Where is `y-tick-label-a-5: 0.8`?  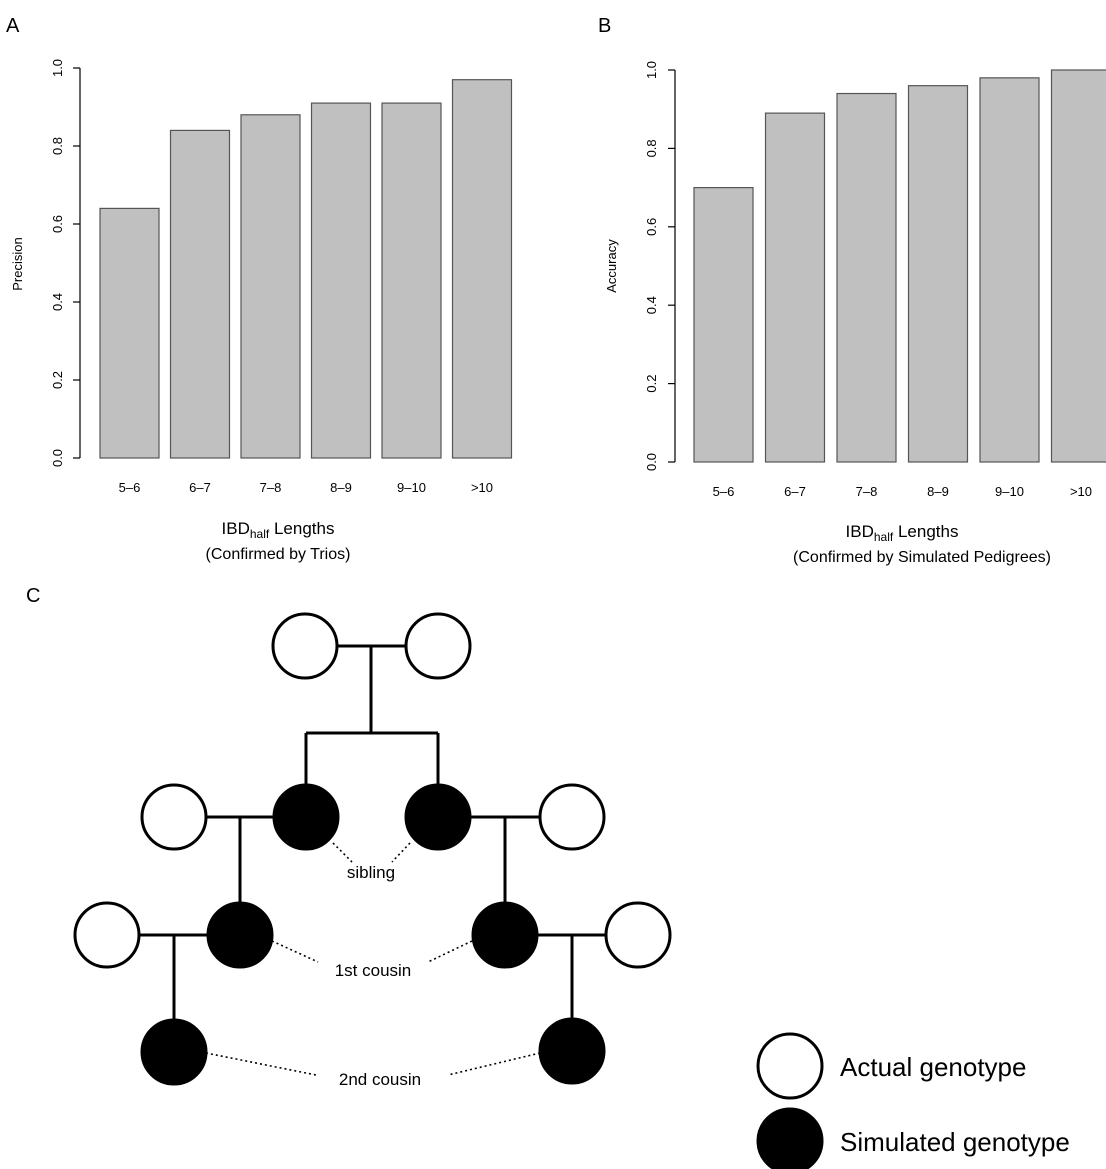
y-tick-label-a-5: 0.8 is located at coordinates (57, 146).